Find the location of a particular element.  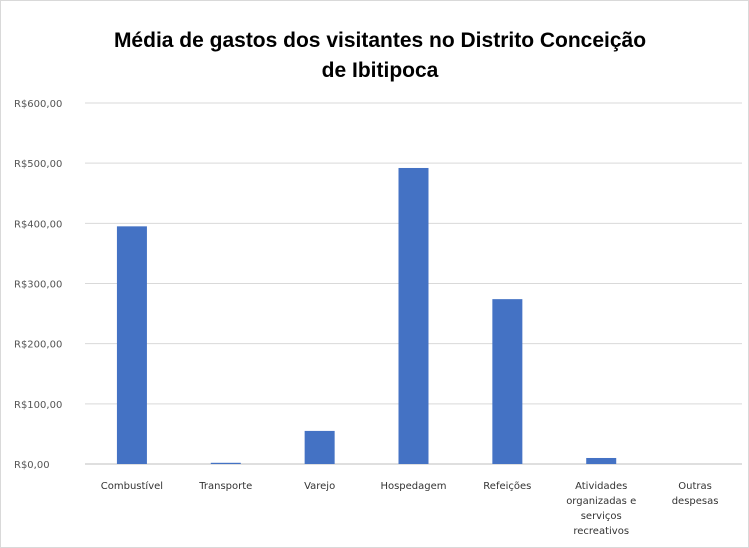

x-tick-label-line: Combustível is located at coordinates (132, 486).